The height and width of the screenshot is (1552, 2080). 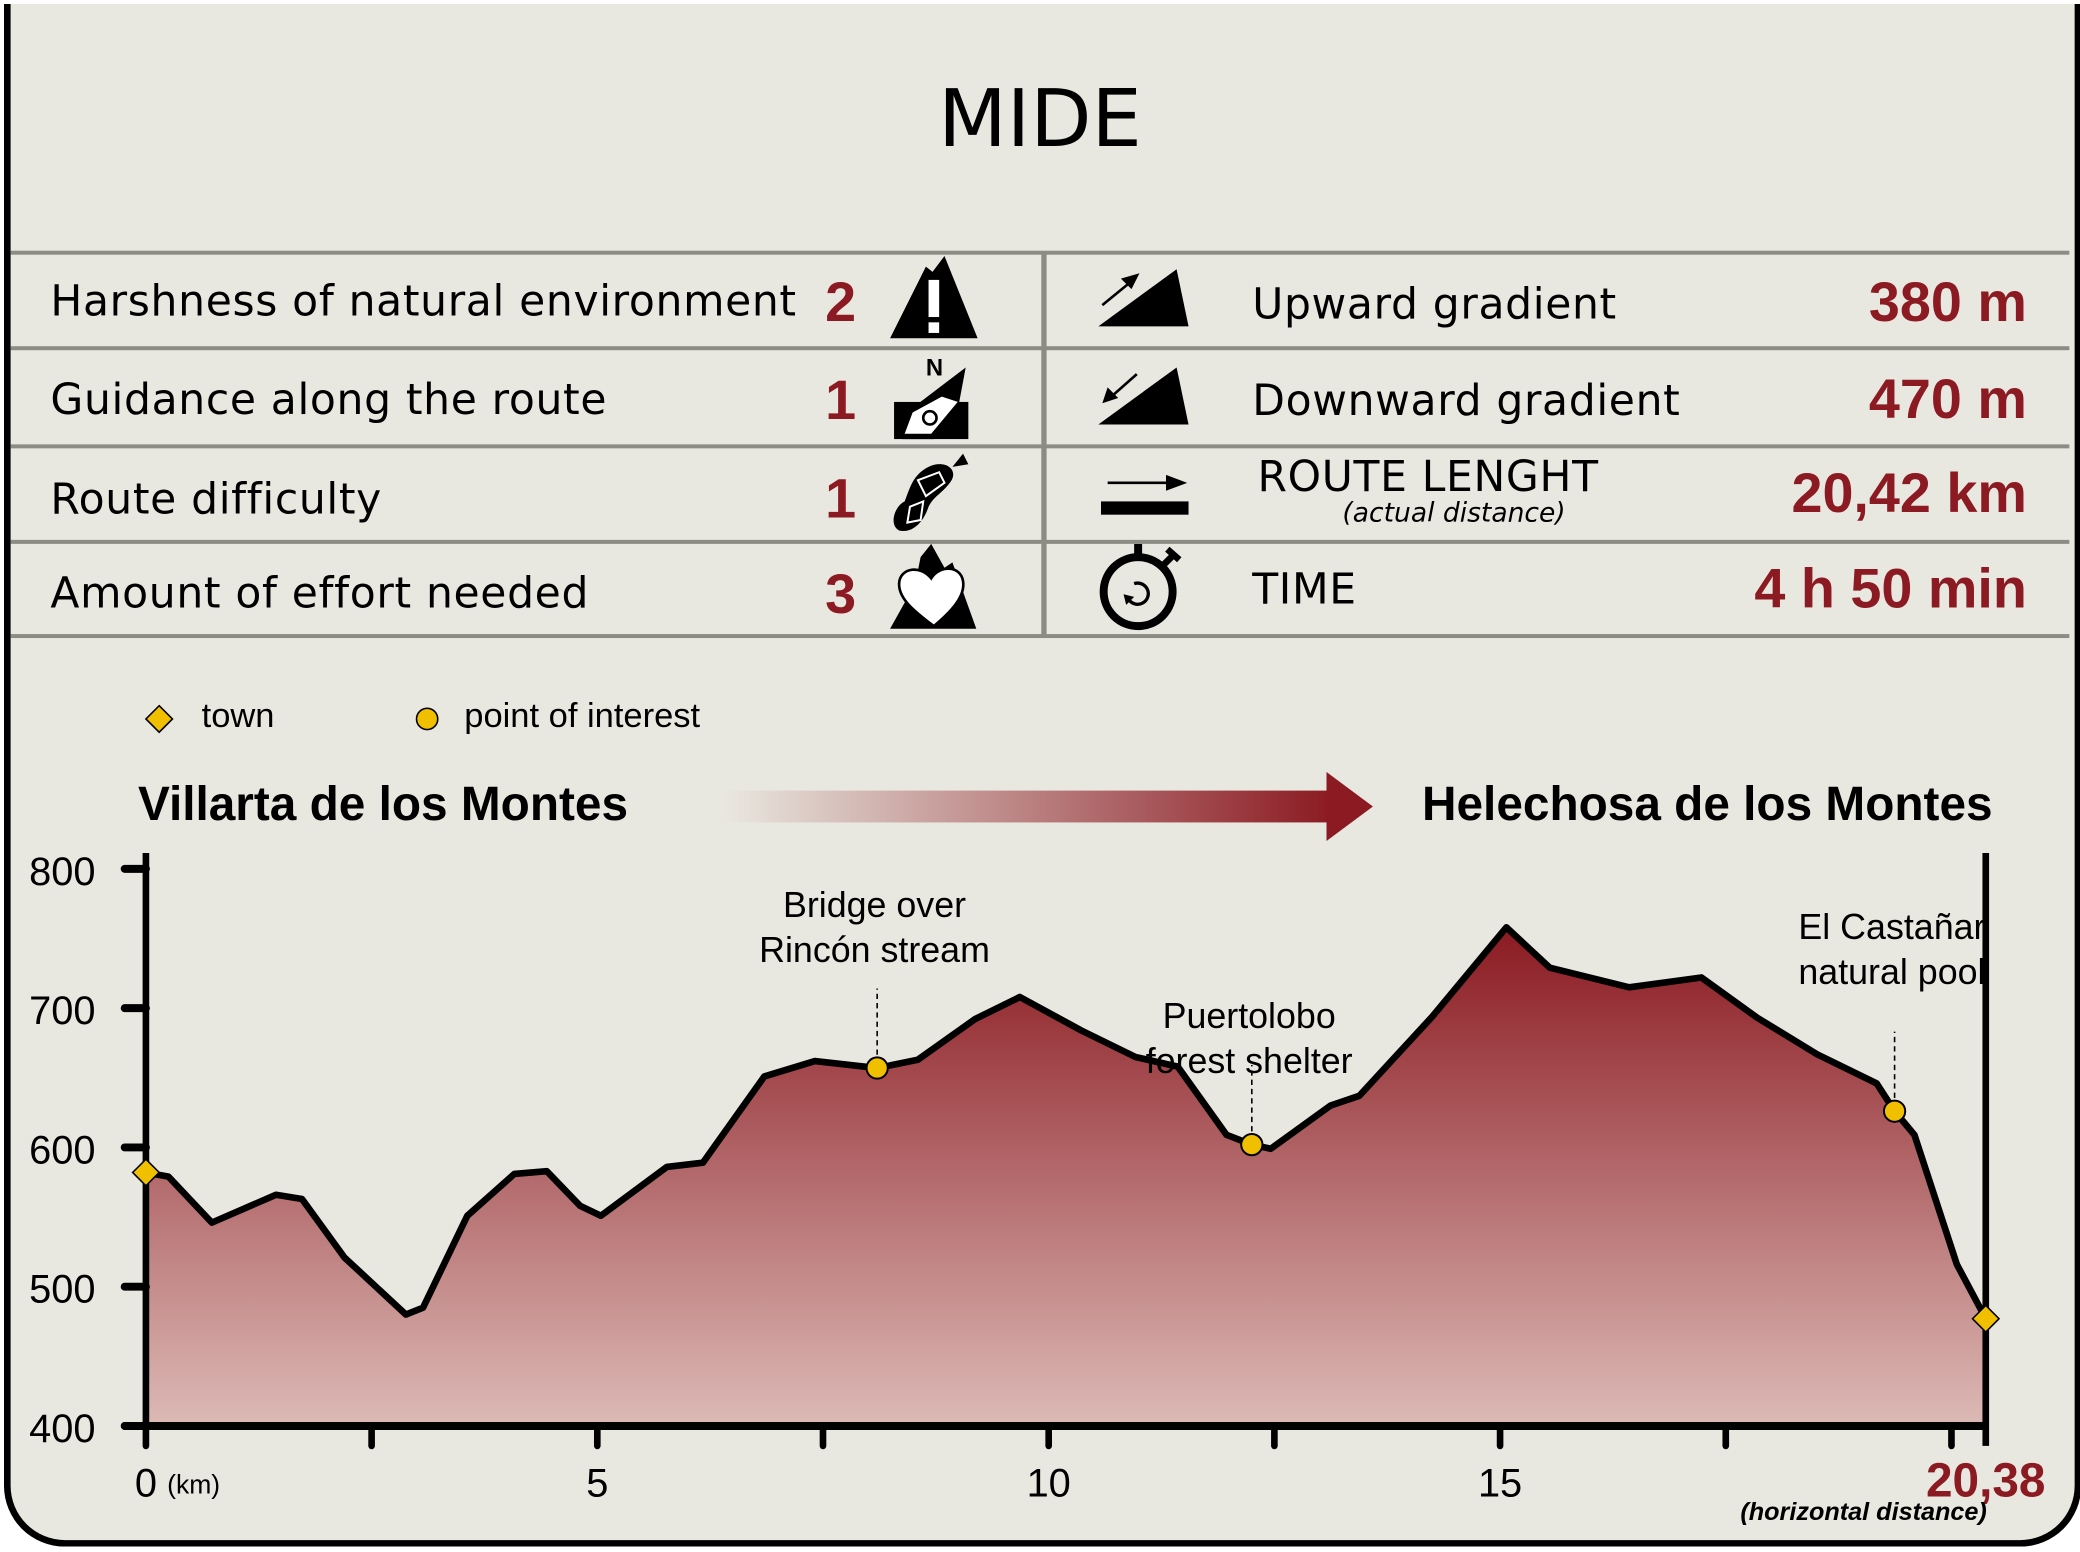 What do you see at coordinates (1454, 512) in the screenshot?
I see `stat-sublabel-length: (actual distance)` at bounding box center [1454, 512].